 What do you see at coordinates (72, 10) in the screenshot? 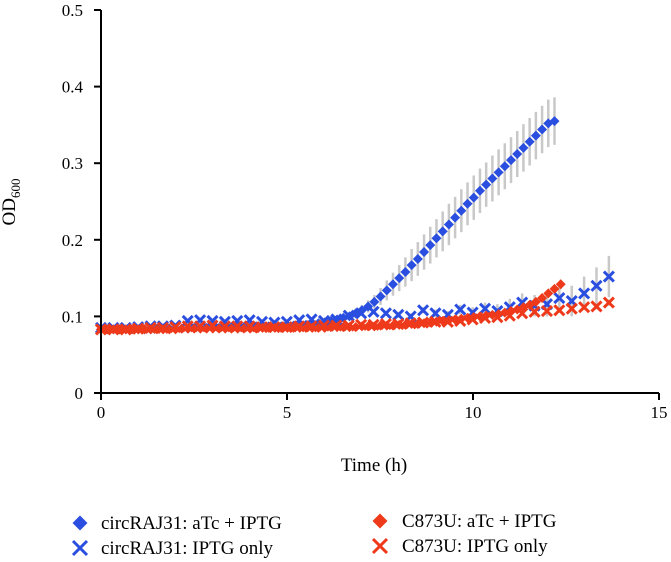
I see `y-tick-label-5: 0.5` at bounding box center [72, 10].